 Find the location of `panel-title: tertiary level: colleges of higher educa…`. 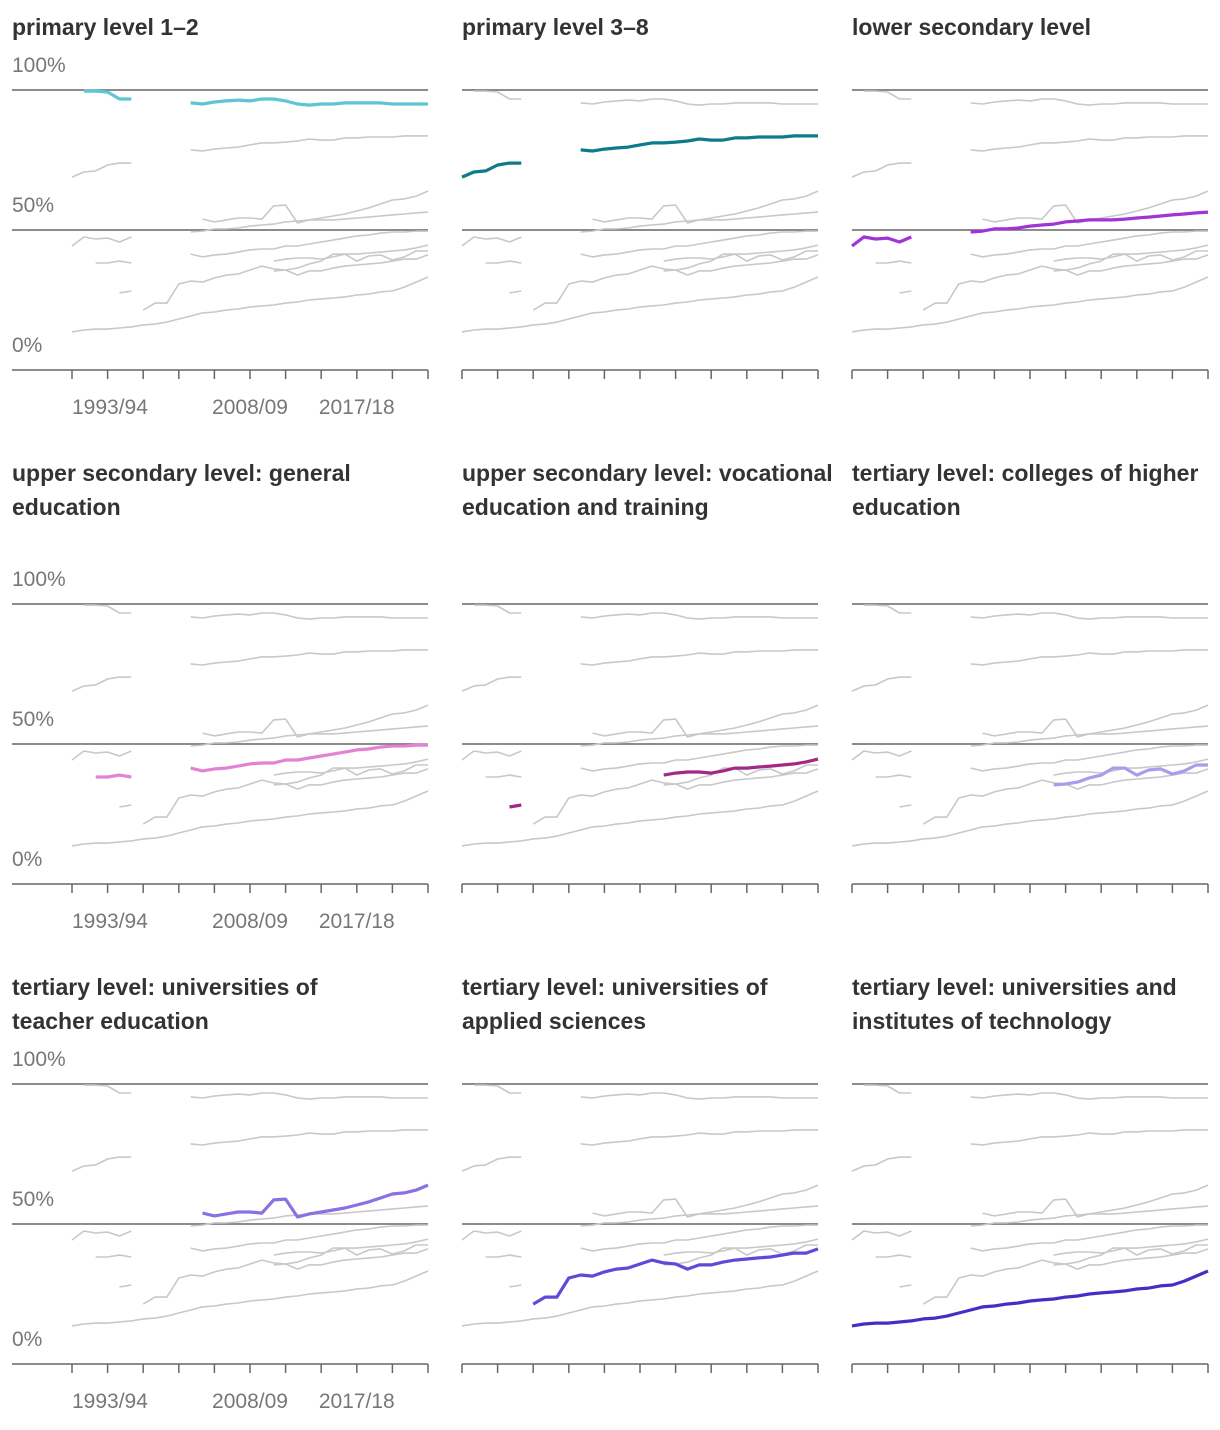

panel-title: tertiary level: colleges of higher educa… is located at coordinates (1025, 490).